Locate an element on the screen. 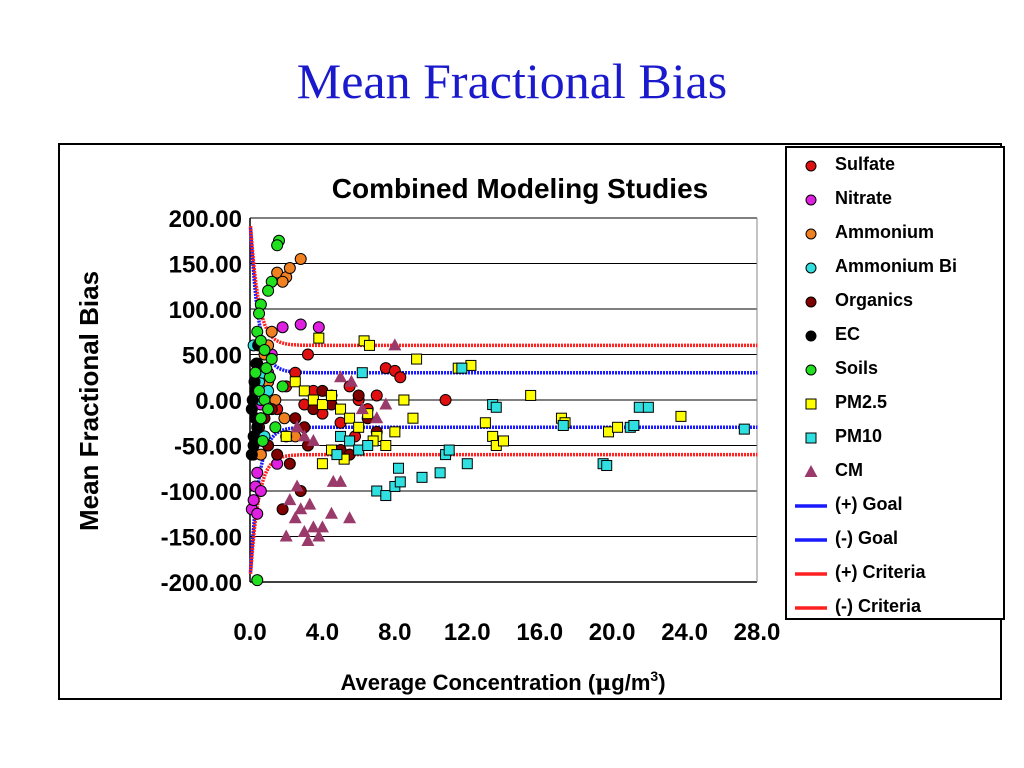 The width and height of the screenshot is (1024, 768). legend-item: (-) Criteria is located at coordinates (895, 608).